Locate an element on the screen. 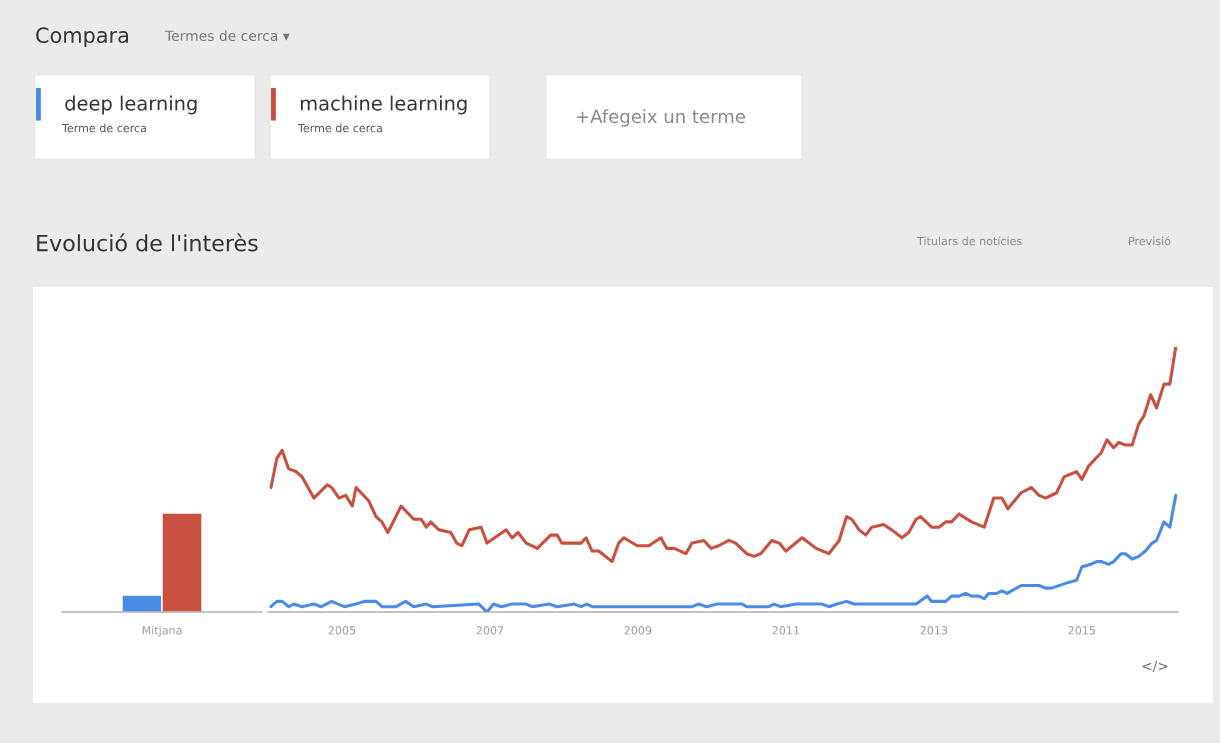 This screenshot has width=1220, height=743. x-tick-label: 2007 is located at coordinates (490, 630).